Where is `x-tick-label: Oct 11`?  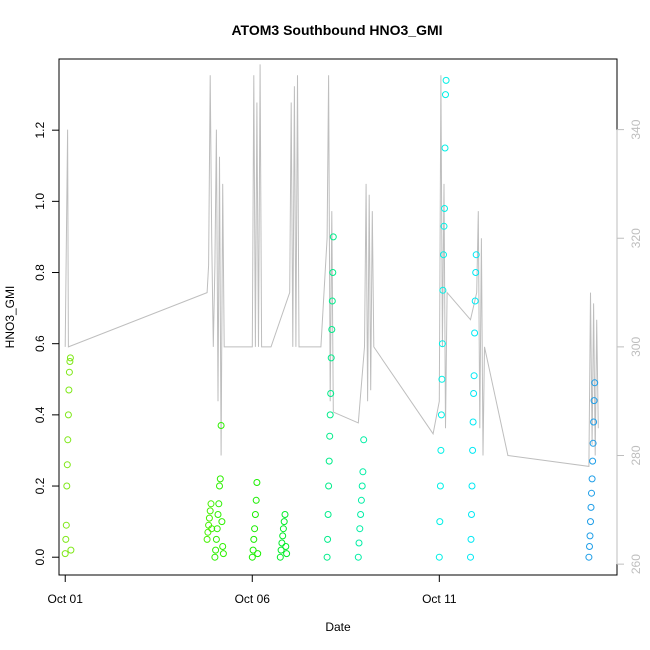
x-tick-label: Oct 11 is located at coordinates (439, 599).